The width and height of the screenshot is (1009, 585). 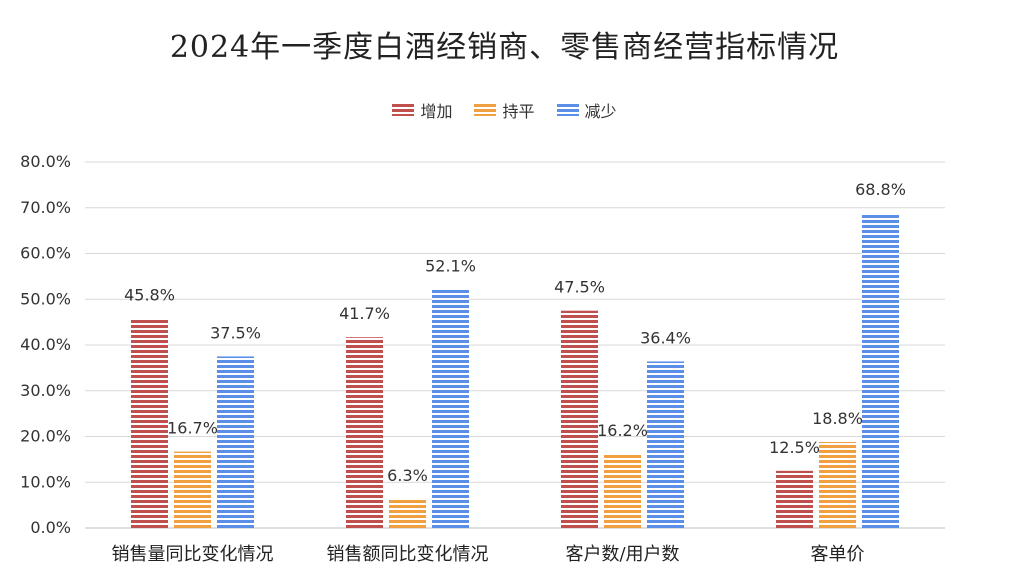 I want to click on x-tick-label: 客单价, so click(x=838, y=554).